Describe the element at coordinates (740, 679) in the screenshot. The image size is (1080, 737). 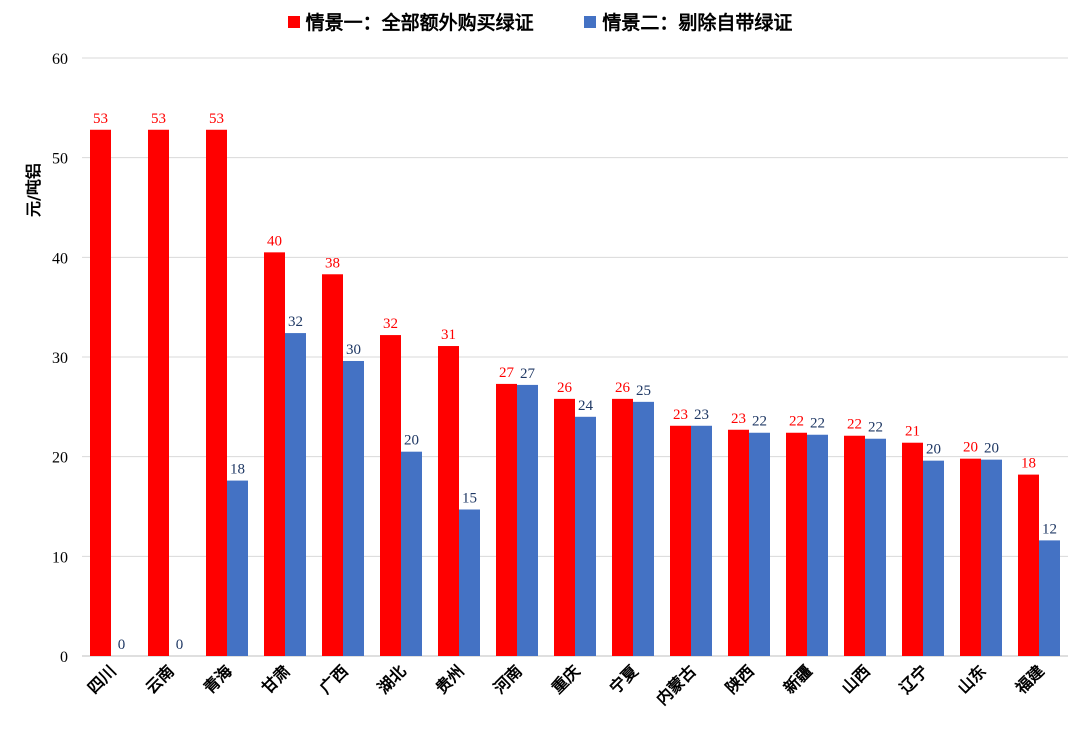
I see `x-tick-label: 陕西` at that location.